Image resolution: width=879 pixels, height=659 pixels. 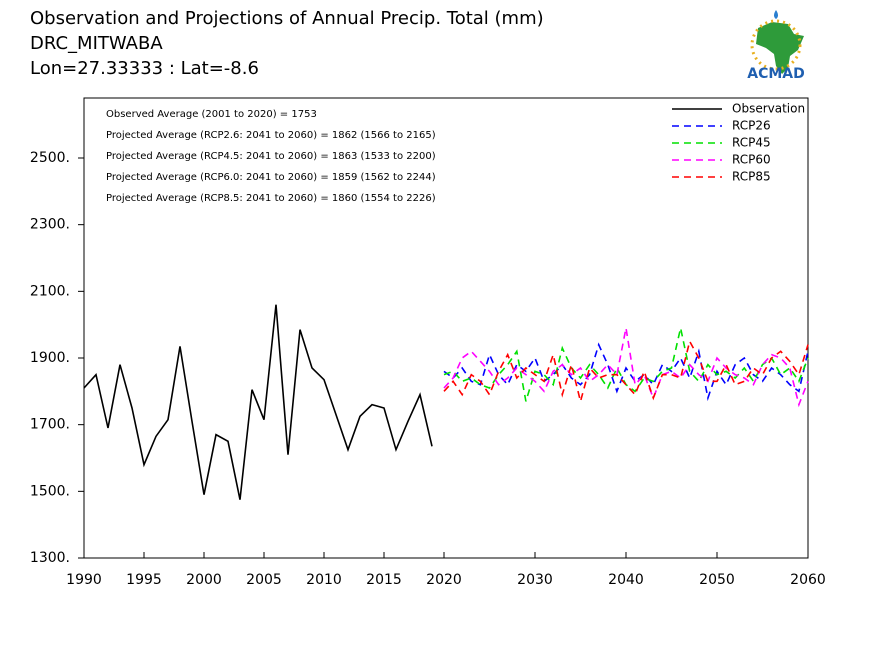 I want to click on x-tick-label: 1995, so click(x=144, y=580).